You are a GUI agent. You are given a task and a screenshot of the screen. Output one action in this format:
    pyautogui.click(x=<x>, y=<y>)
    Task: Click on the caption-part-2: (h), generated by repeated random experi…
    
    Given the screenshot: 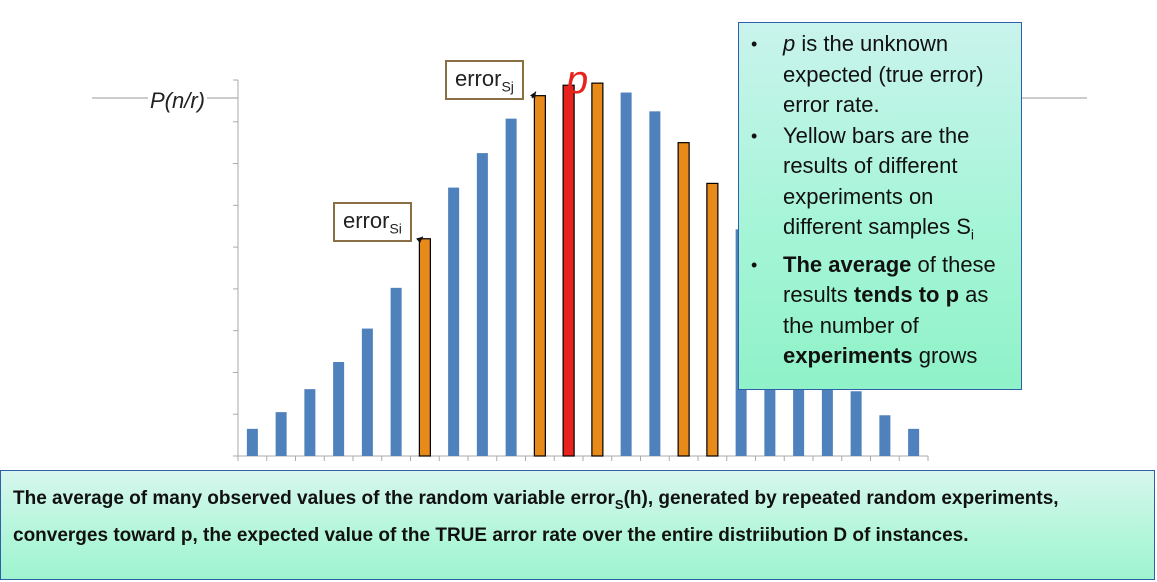 What is the action you would take?
    pyautogui.click(x=536, y=517)
    